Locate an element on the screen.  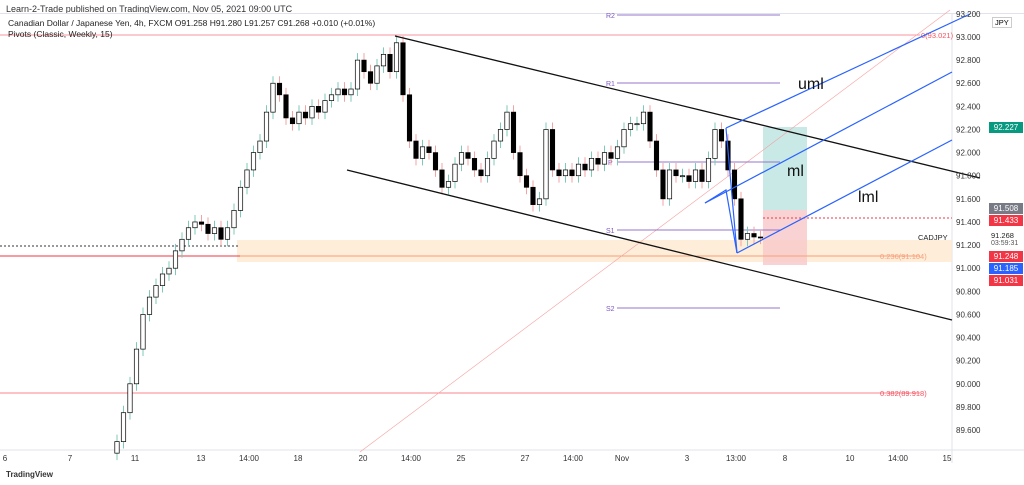
price-tick: 90.800 is located at coordinates (968, 291).